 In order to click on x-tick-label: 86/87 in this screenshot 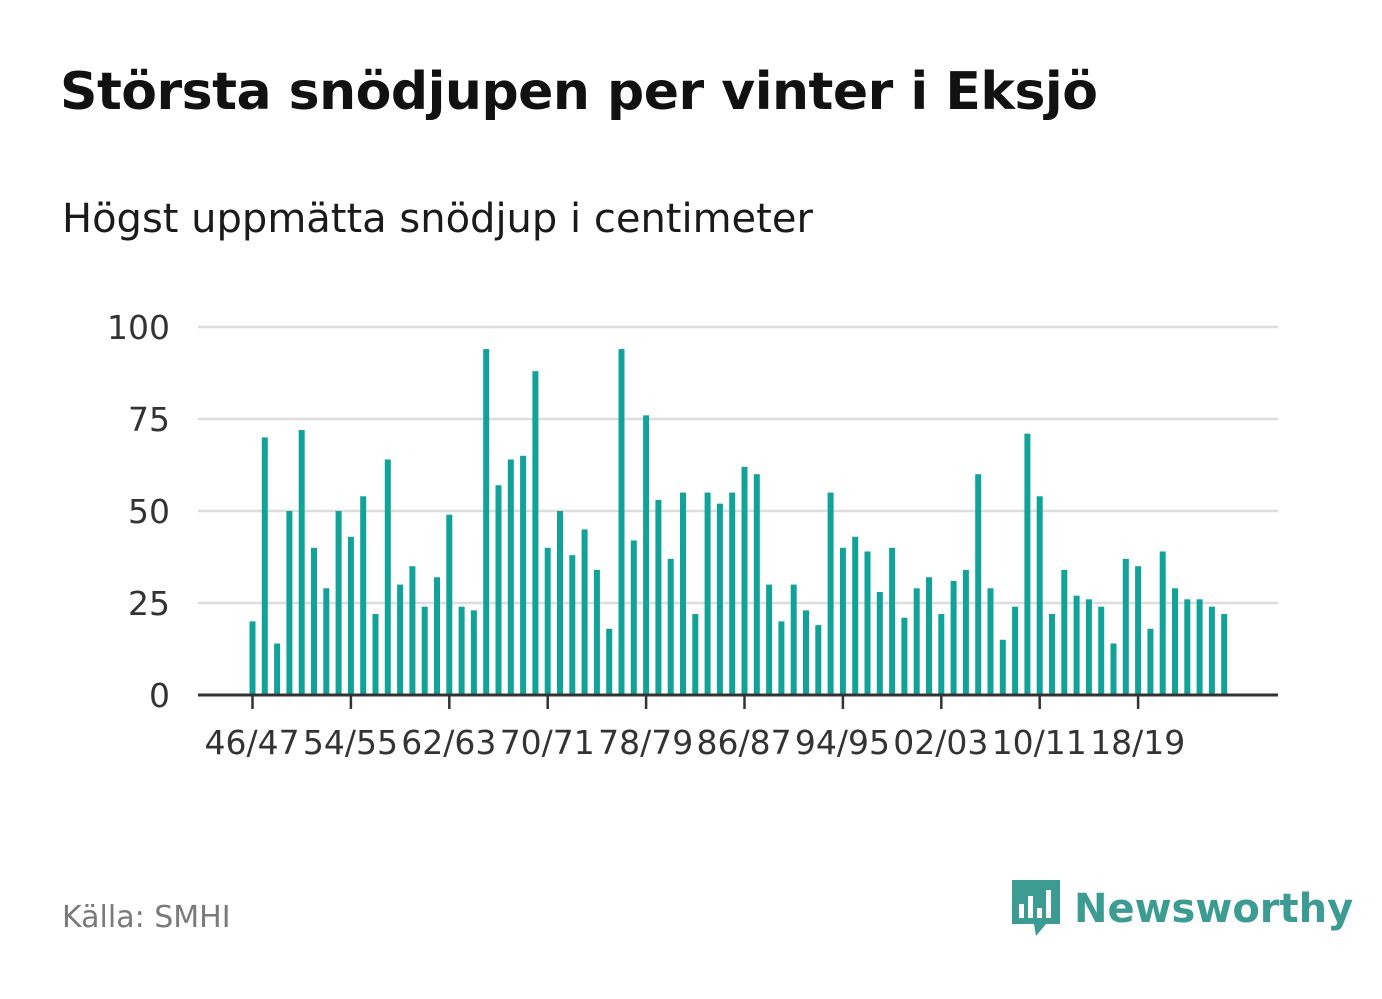, I will do `click(744, 742)`.